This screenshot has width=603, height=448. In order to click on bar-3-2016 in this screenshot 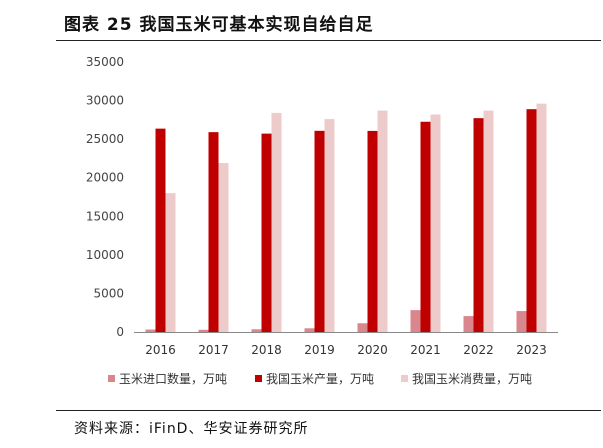, I will do `click(170, 262)`.